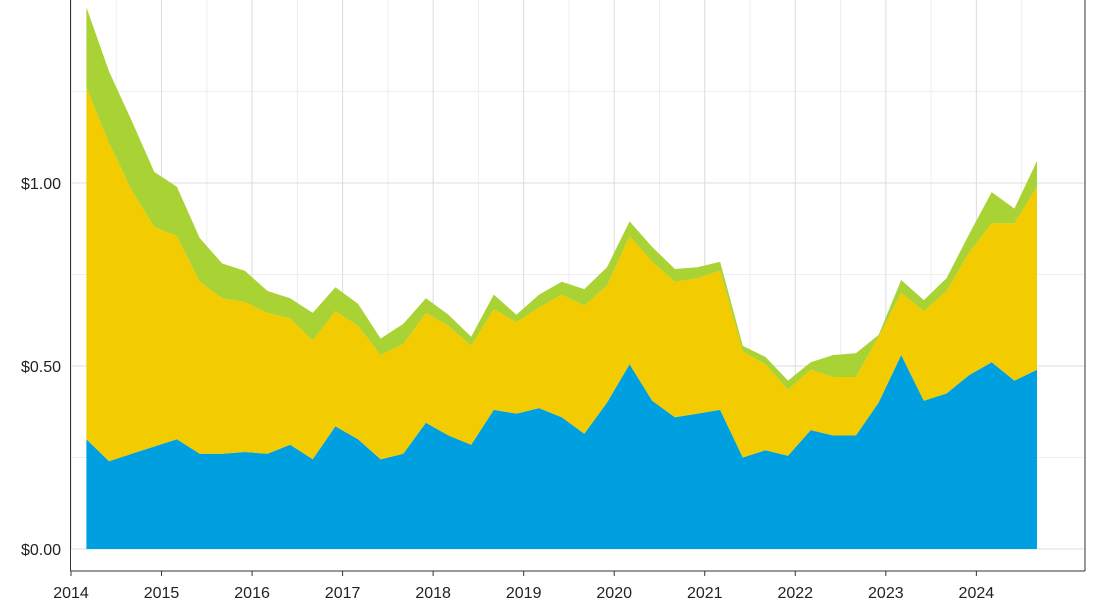  I want to click on x-tick-label: 2019, so click(524, 592).